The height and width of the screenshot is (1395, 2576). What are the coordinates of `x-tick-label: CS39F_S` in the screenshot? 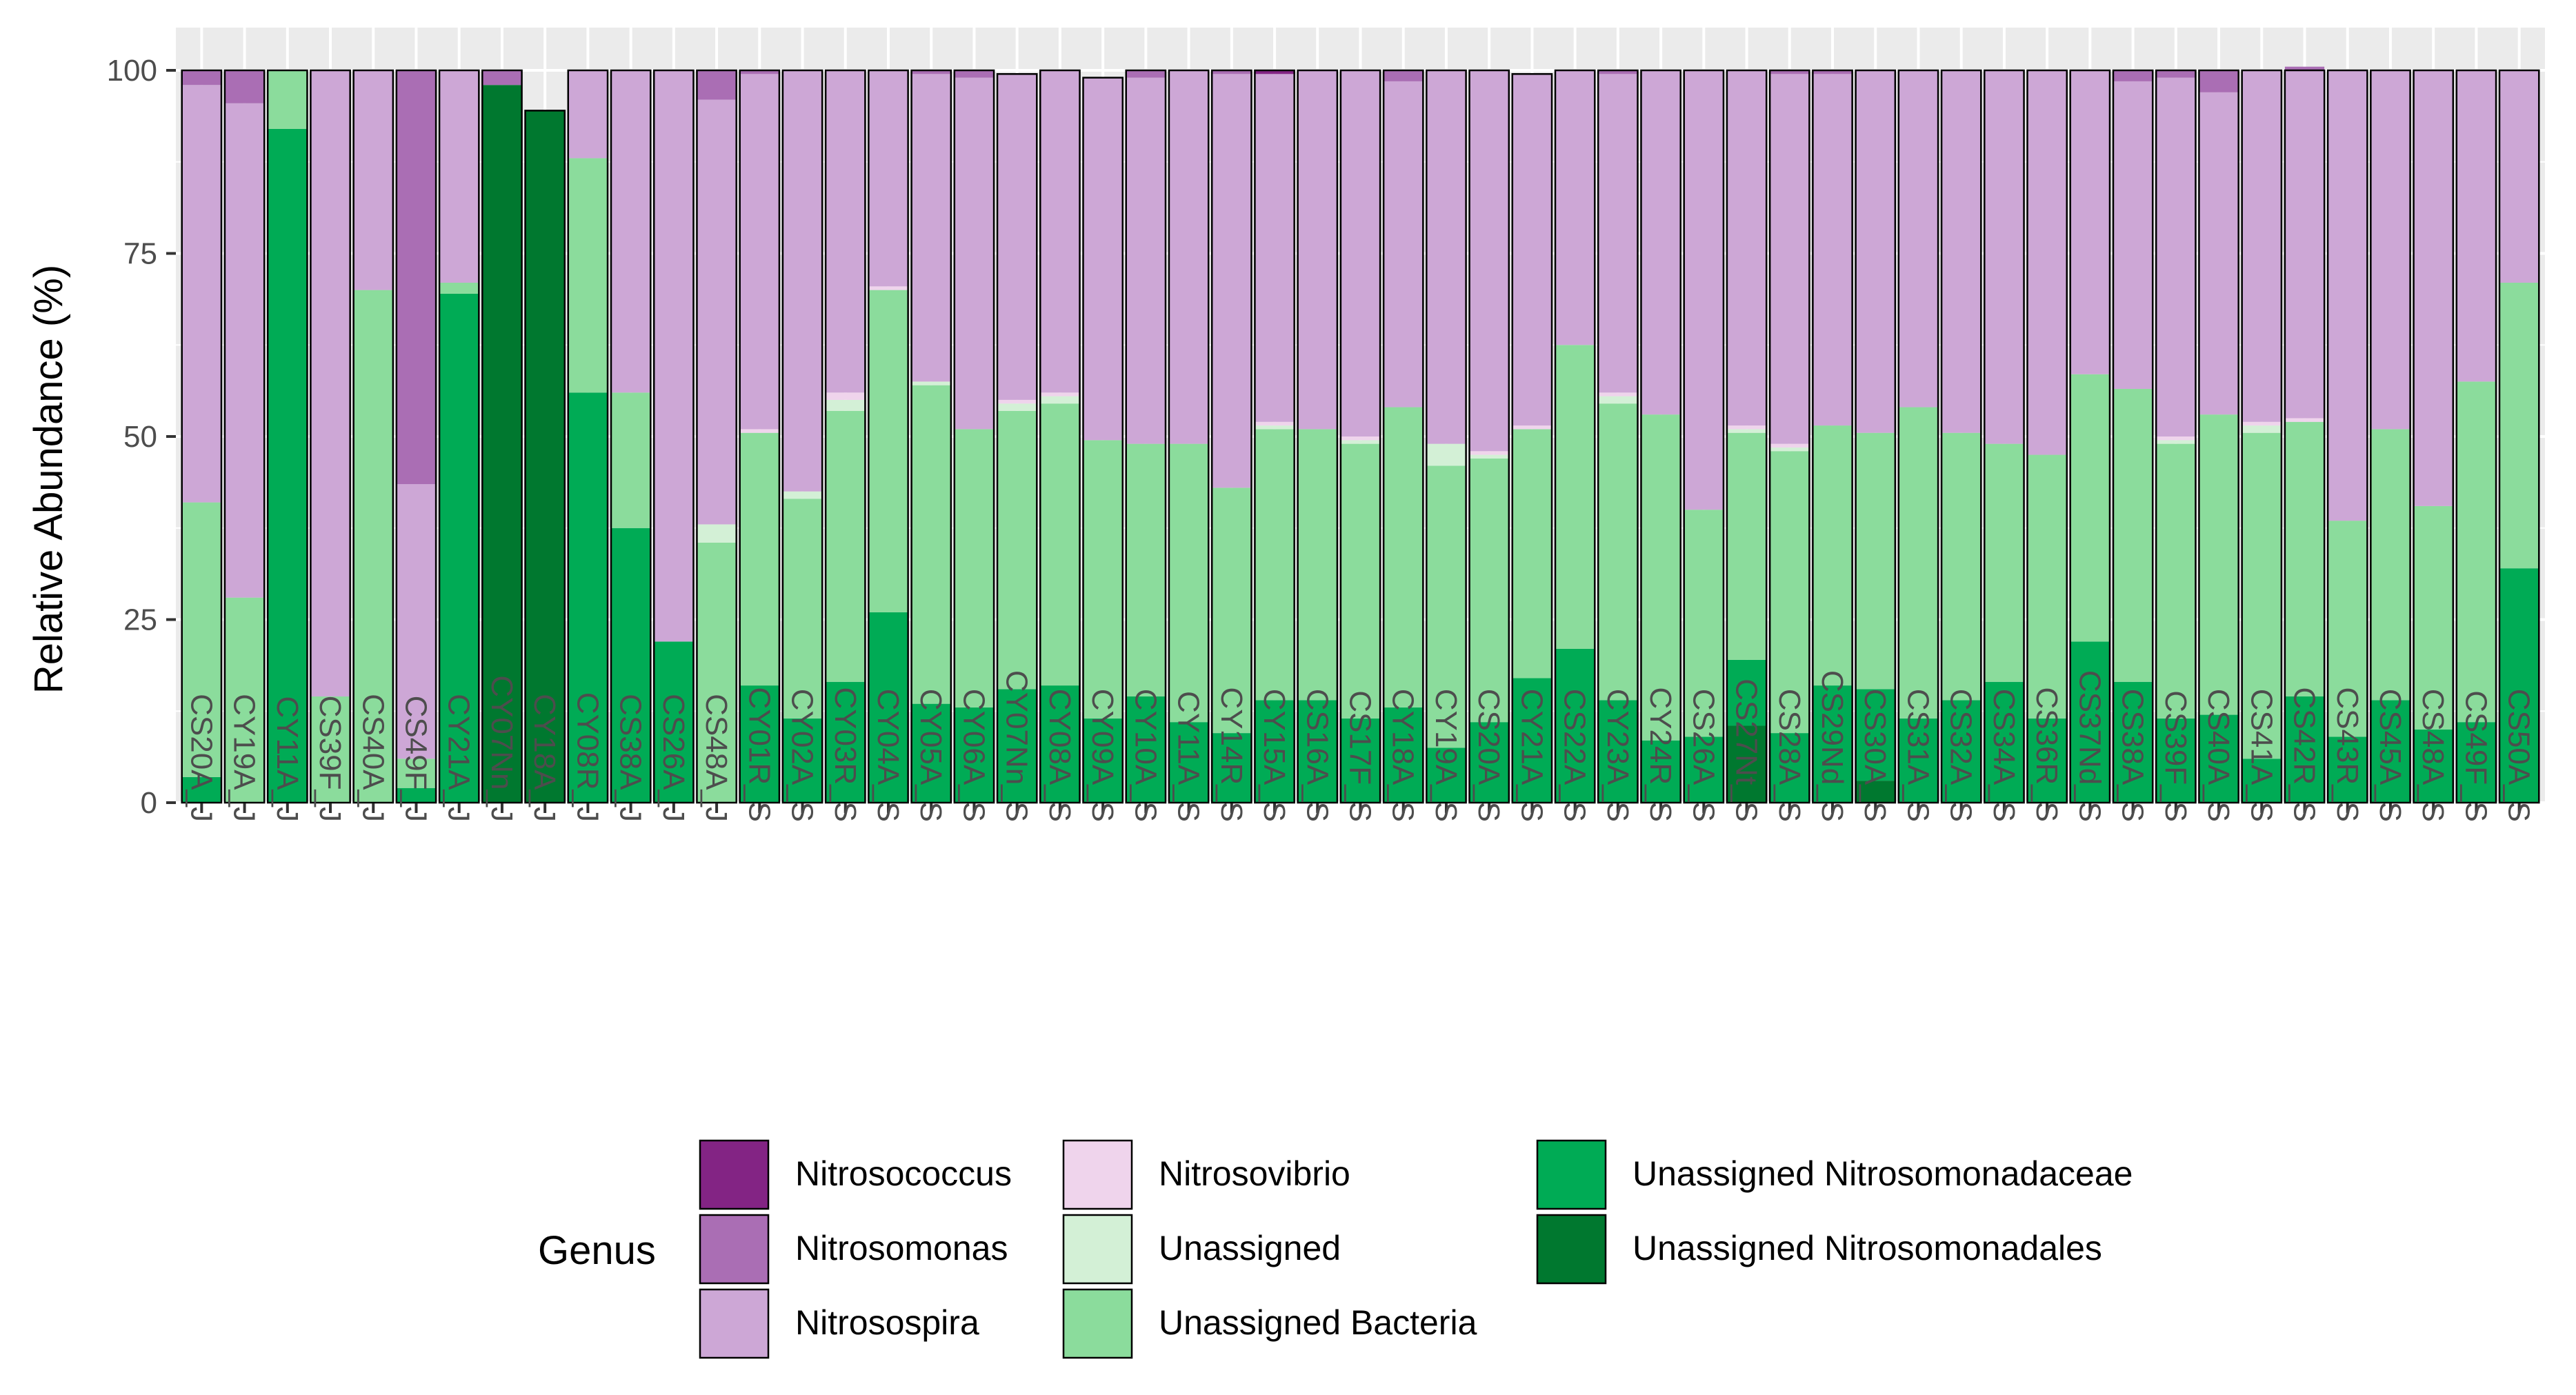 It's located at (2176, 756).